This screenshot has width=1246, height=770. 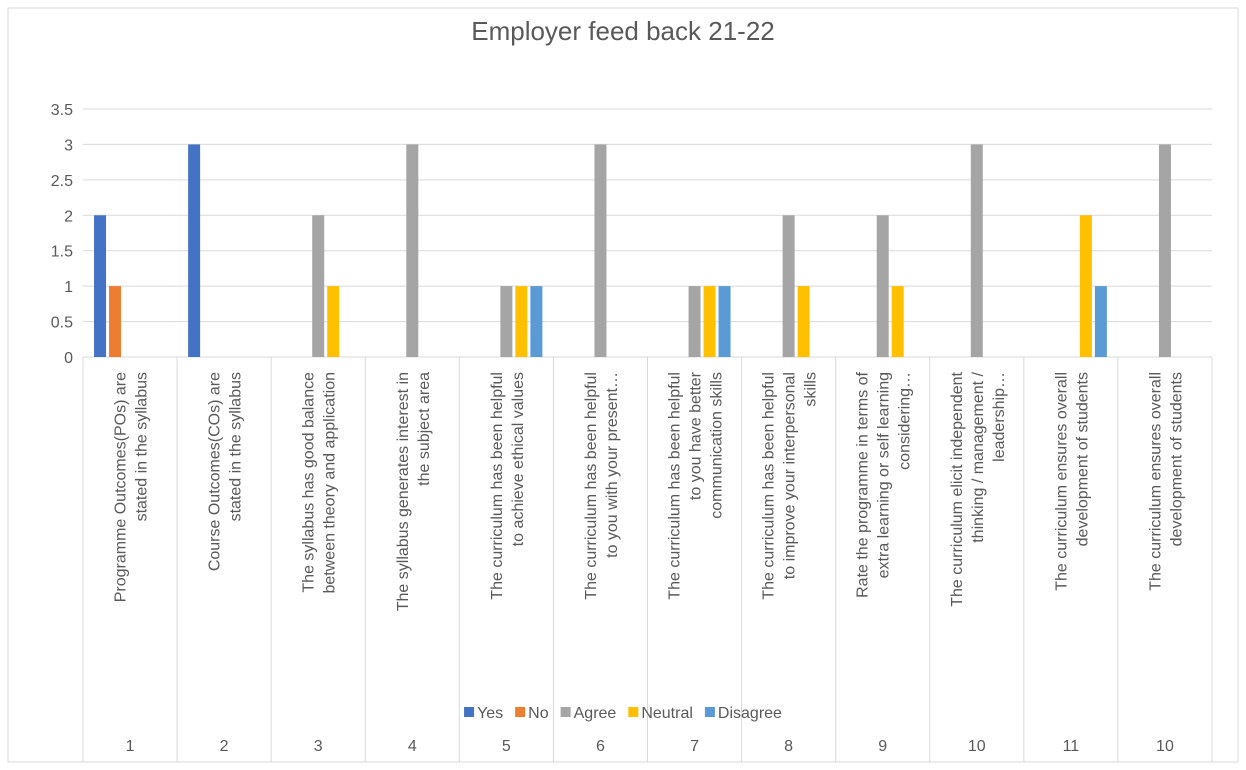 I want to click on chart-title: Employer feed back 21-22, so click(x=623, y=31).